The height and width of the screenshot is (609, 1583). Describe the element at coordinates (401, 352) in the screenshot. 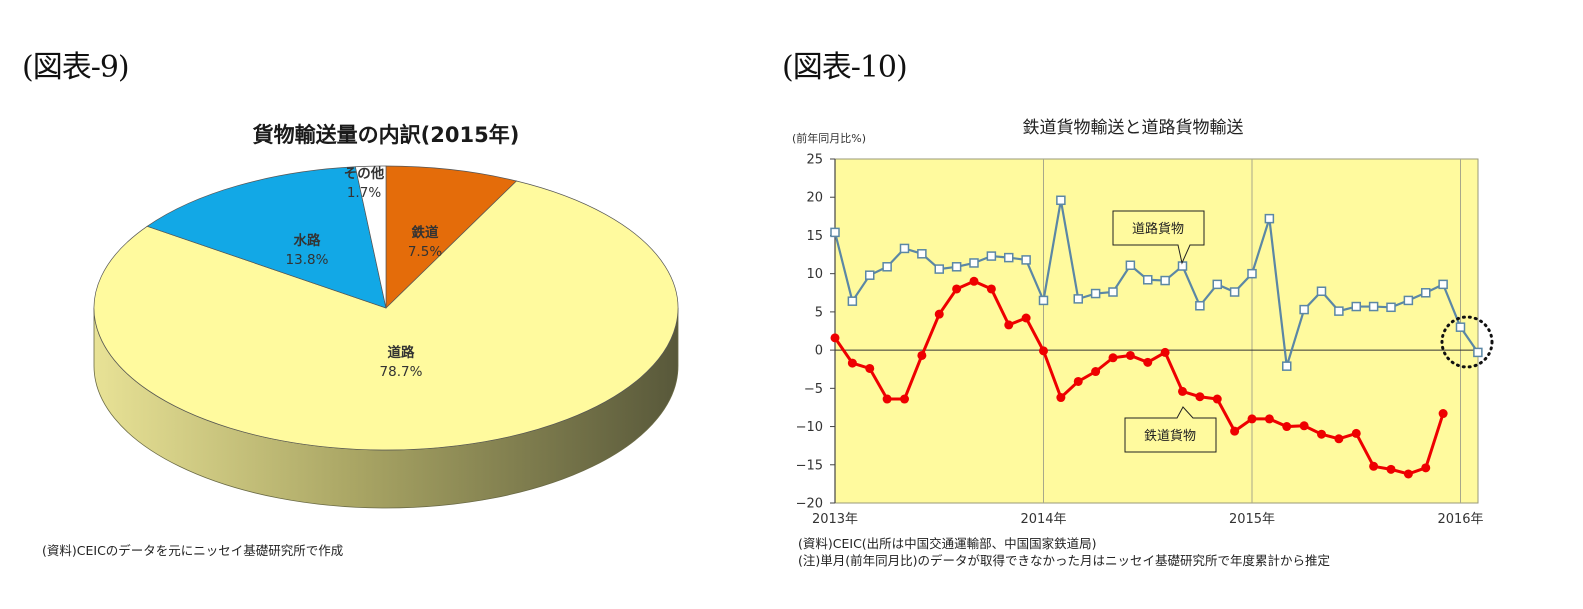

I see `pie-label-road: 道路` at that location.